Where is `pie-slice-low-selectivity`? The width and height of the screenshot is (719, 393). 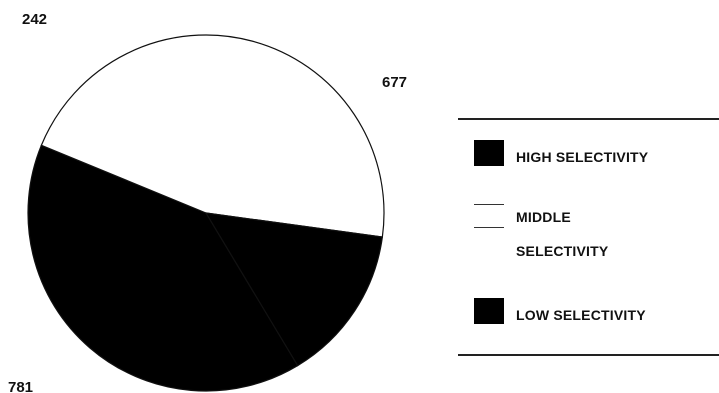 pie-slice-low-selectivity is located at coordinates (294, 289).